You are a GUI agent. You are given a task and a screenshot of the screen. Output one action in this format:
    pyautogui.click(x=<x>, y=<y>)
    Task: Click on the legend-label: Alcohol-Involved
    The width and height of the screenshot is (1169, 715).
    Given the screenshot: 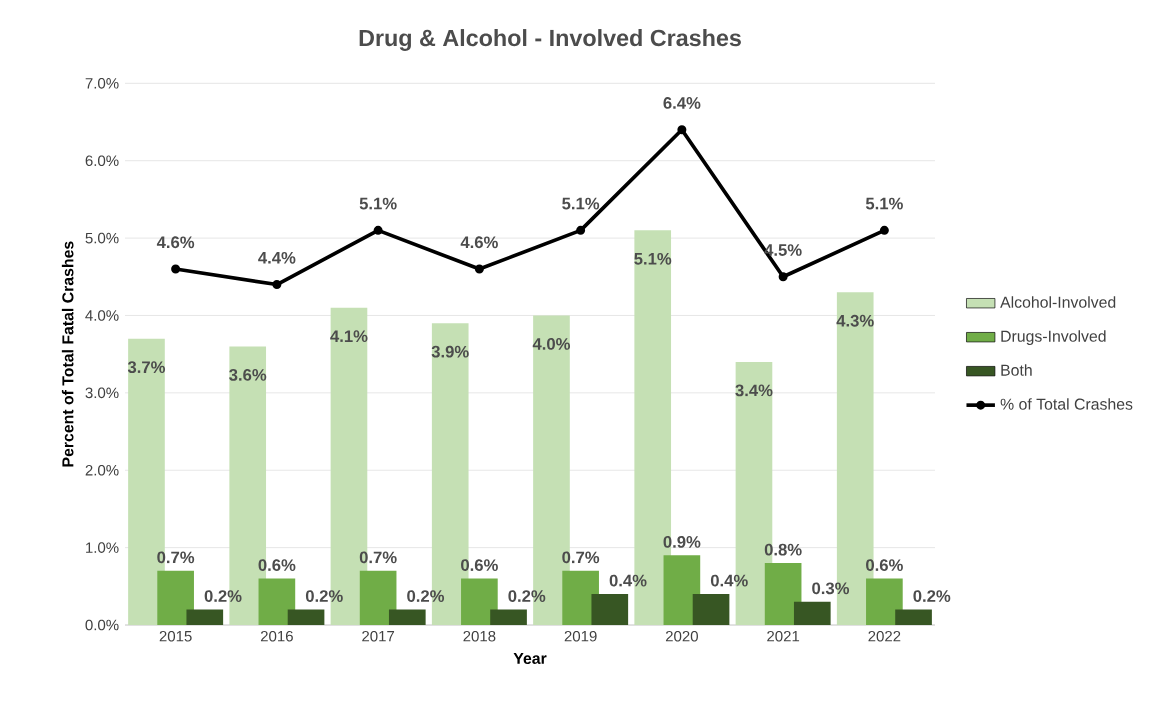 What is the action you would take?
    pyautogui.click(x=1058, y=302)
    